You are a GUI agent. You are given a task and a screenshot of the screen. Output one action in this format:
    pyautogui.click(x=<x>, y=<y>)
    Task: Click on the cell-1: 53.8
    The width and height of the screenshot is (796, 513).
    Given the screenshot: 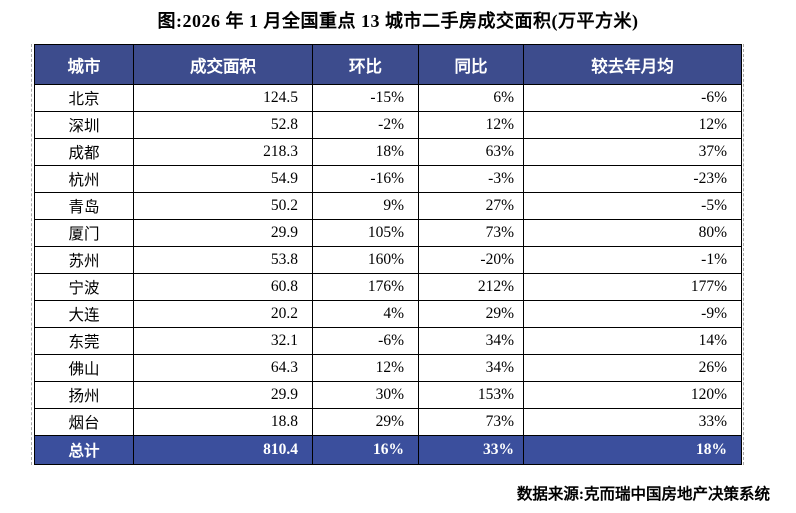 What is the action you would take?
    pyautogui.click(x=223, y=260)
    